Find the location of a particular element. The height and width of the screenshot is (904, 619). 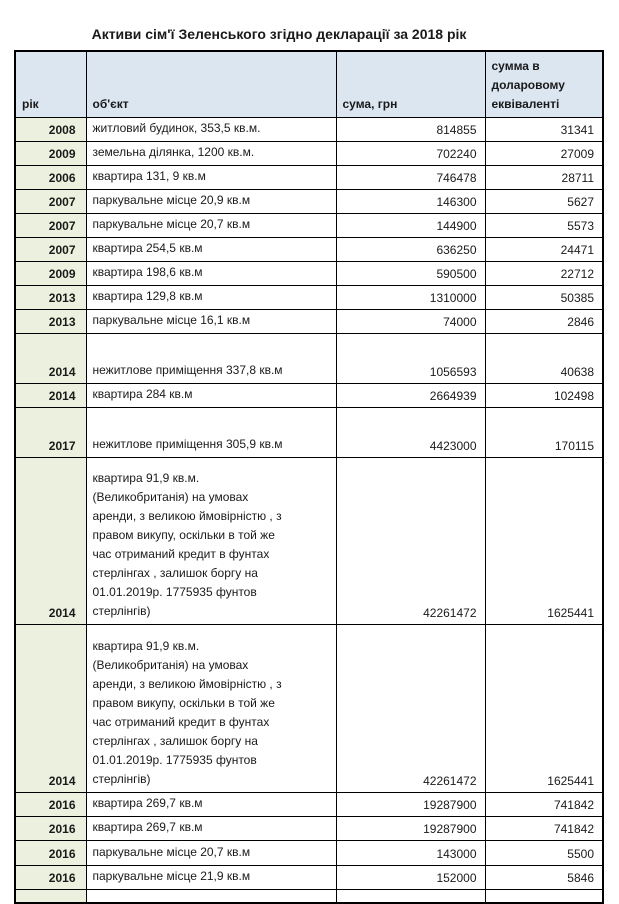

uah-cell: 1310000 is located at coordinates (410, 297).